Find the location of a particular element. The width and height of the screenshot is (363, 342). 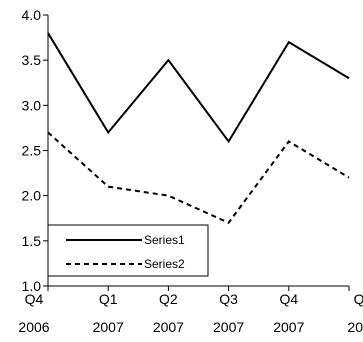

x-tick-label-year: 2008 is located at coordinates (355, 327).